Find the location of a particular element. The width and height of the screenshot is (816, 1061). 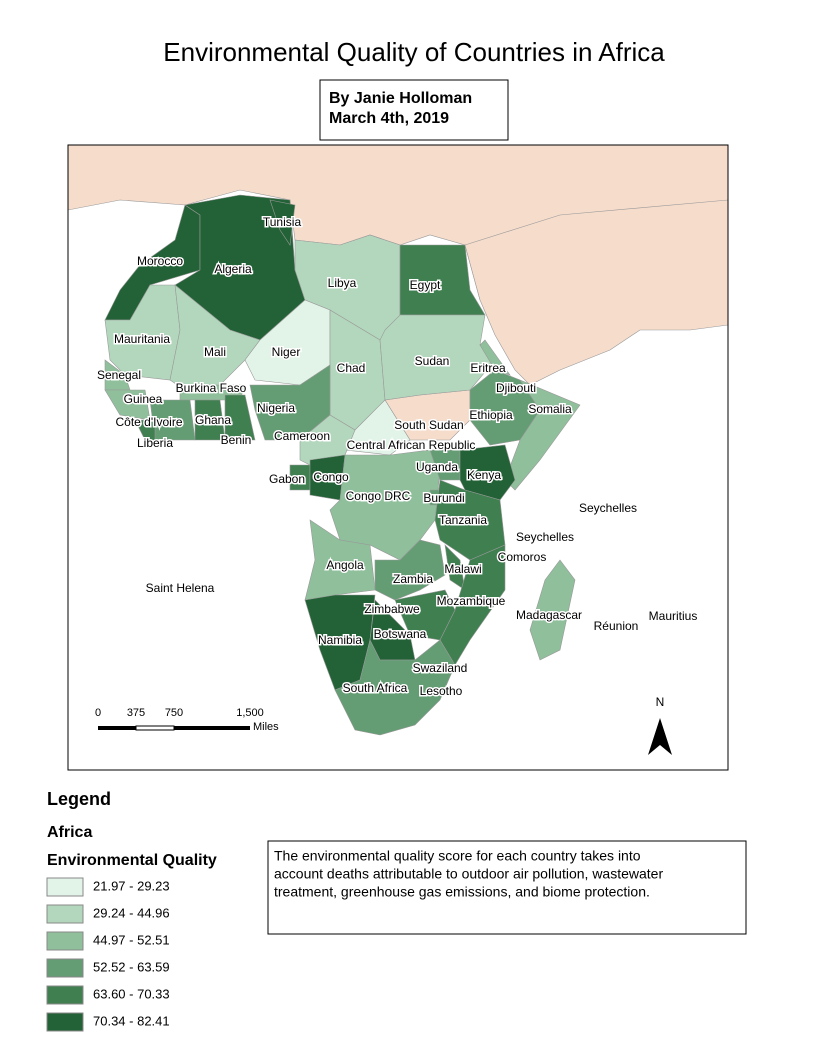

country-label: Liberia is located at coordinates (155, 443).